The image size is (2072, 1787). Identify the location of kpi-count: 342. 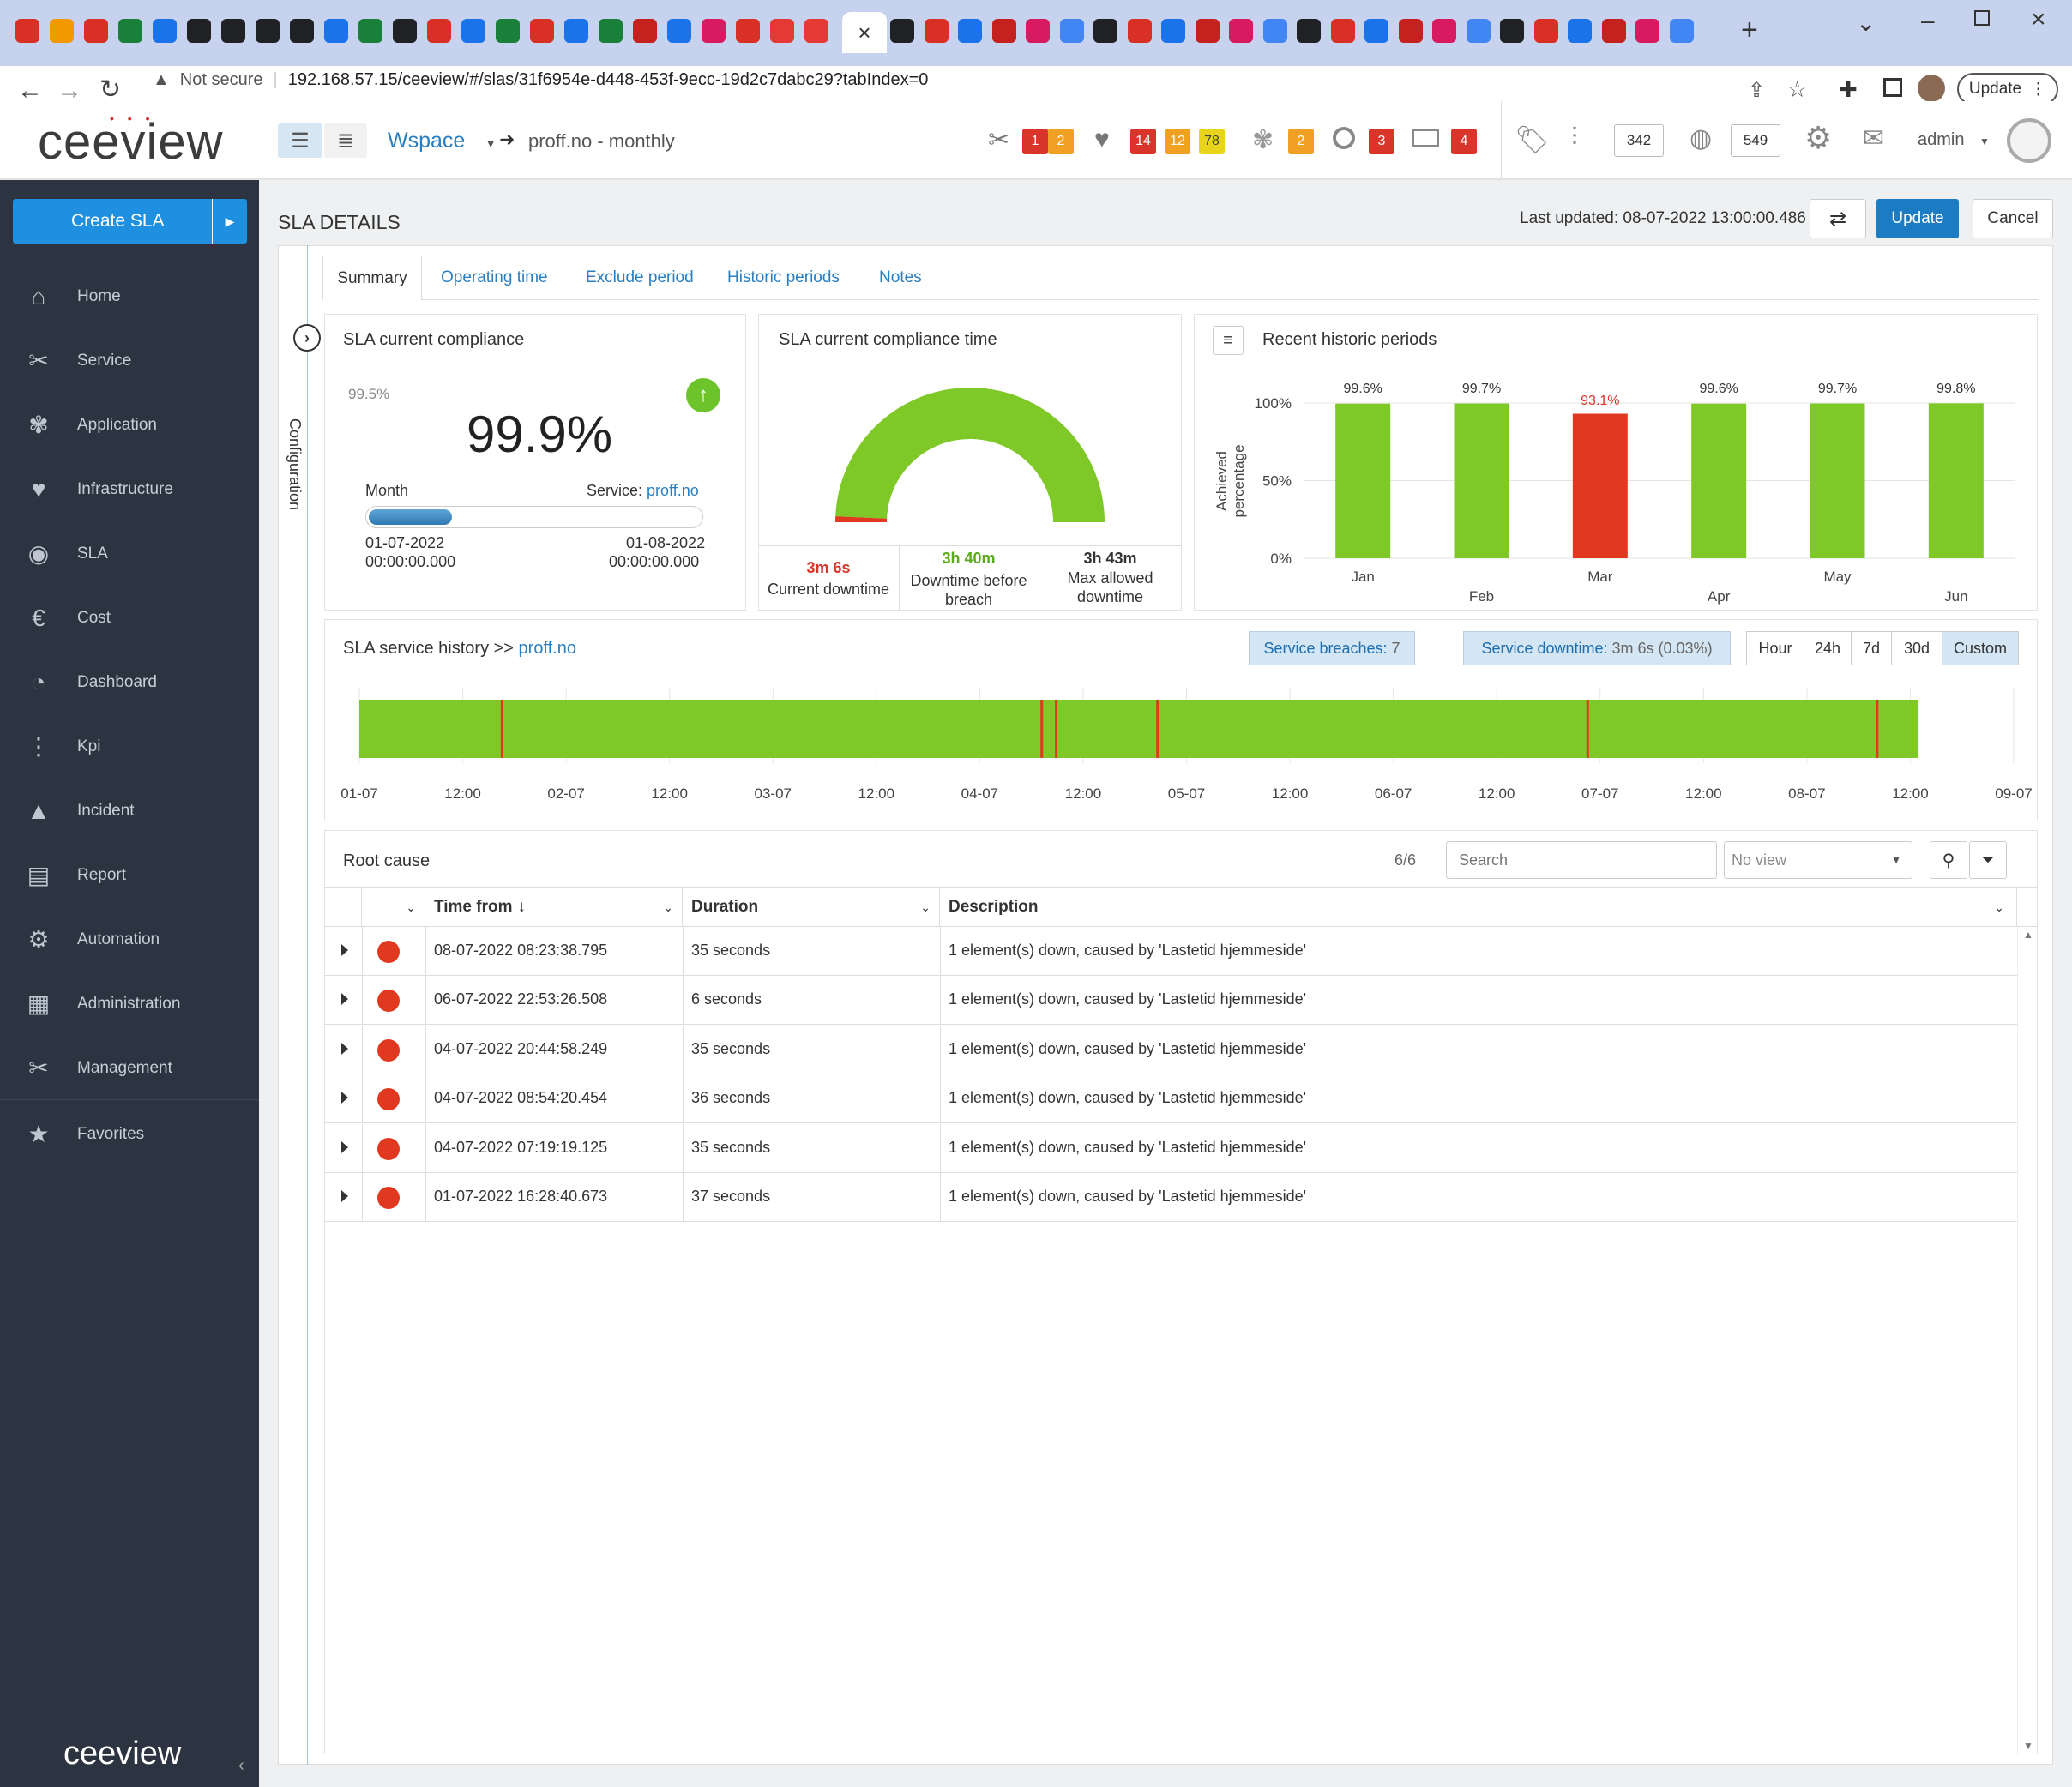
(1639, 140).